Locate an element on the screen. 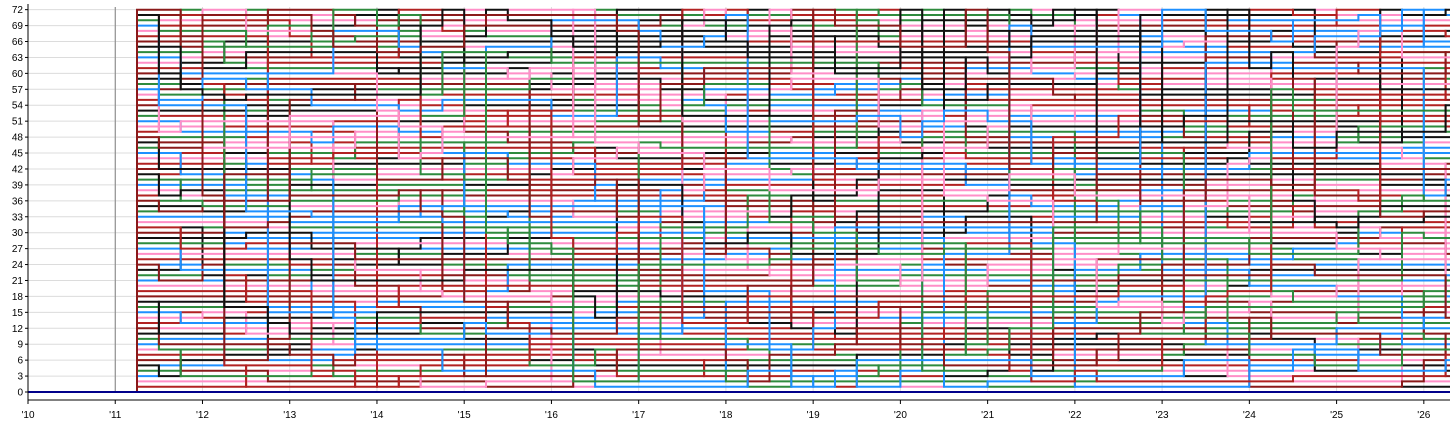  y-tick-label: 66 is located at coordinates (18, 42).